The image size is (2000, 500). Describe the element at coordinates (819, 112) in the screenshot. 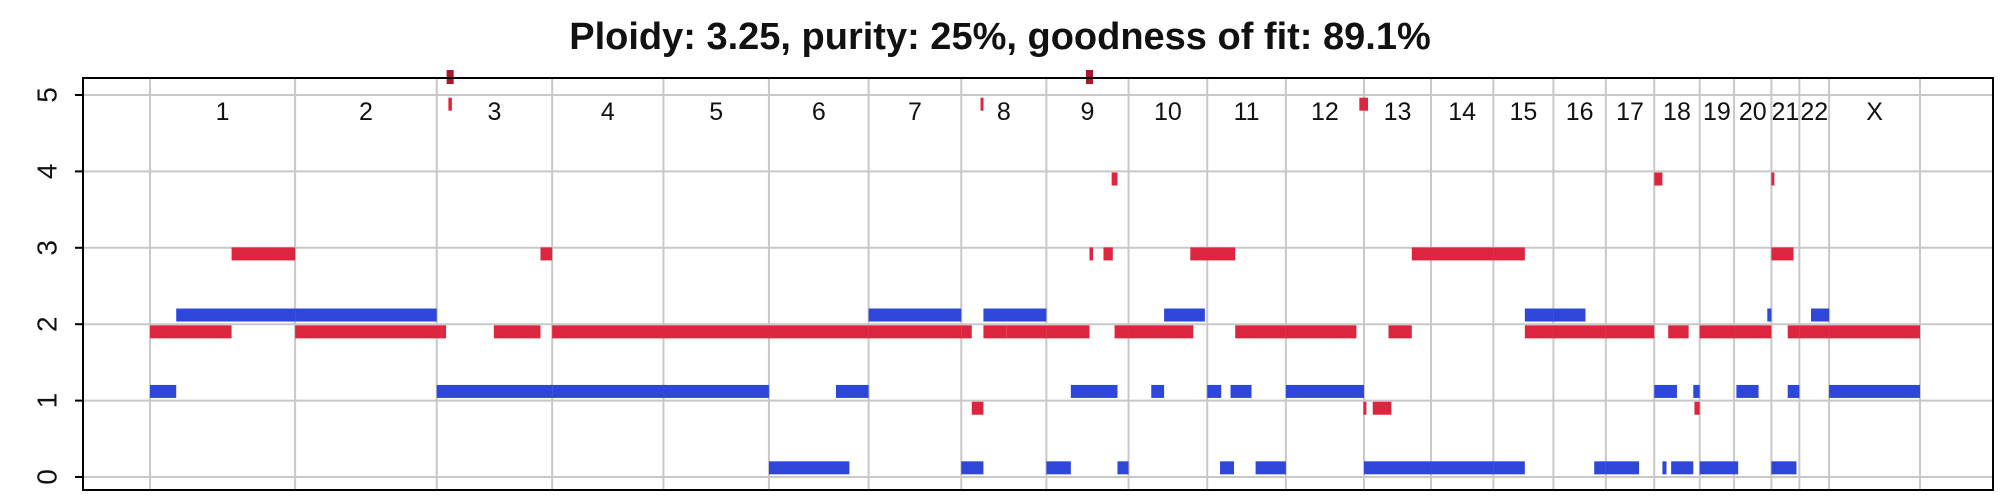

I see `chromosome-label: 6` at that location.